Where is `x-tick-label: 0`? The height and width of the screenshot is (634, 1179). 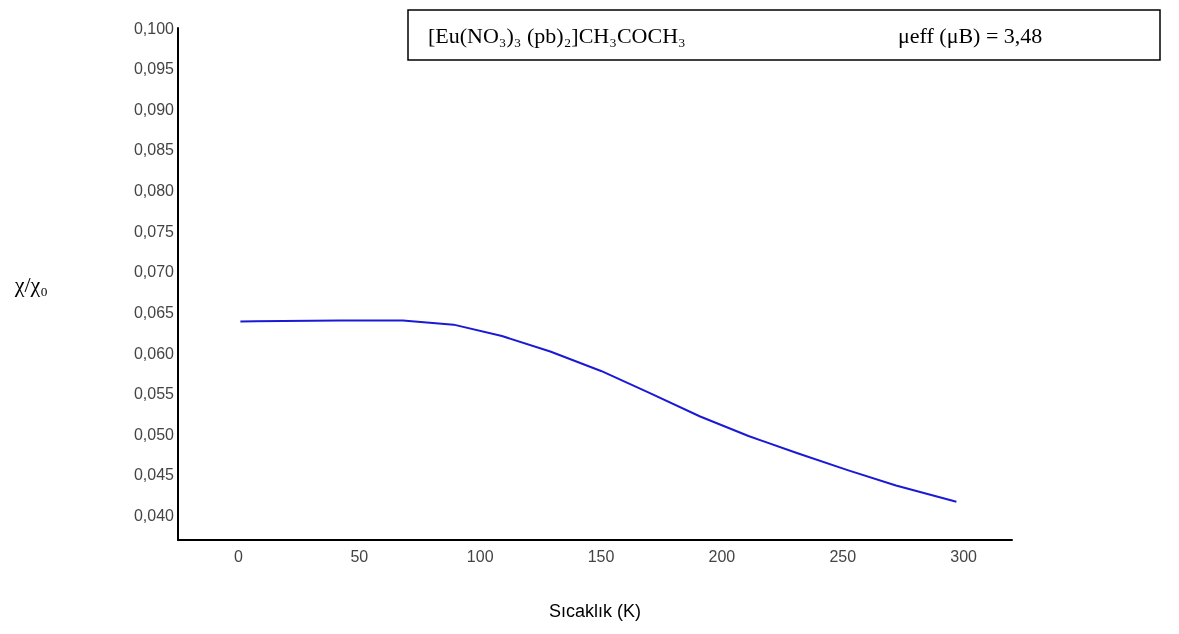 x-tick-label: 0 is located at coordinates (238, 556).